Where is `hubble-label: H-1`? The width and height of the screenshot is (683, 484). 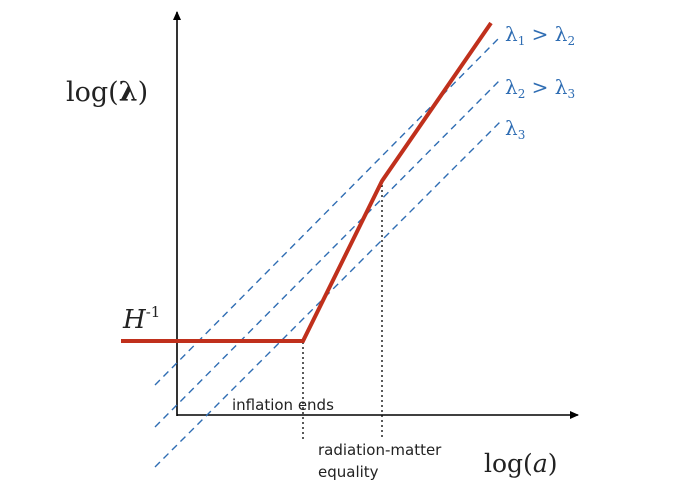
hubble-label: H-1 is located at coordinates (141, 319).